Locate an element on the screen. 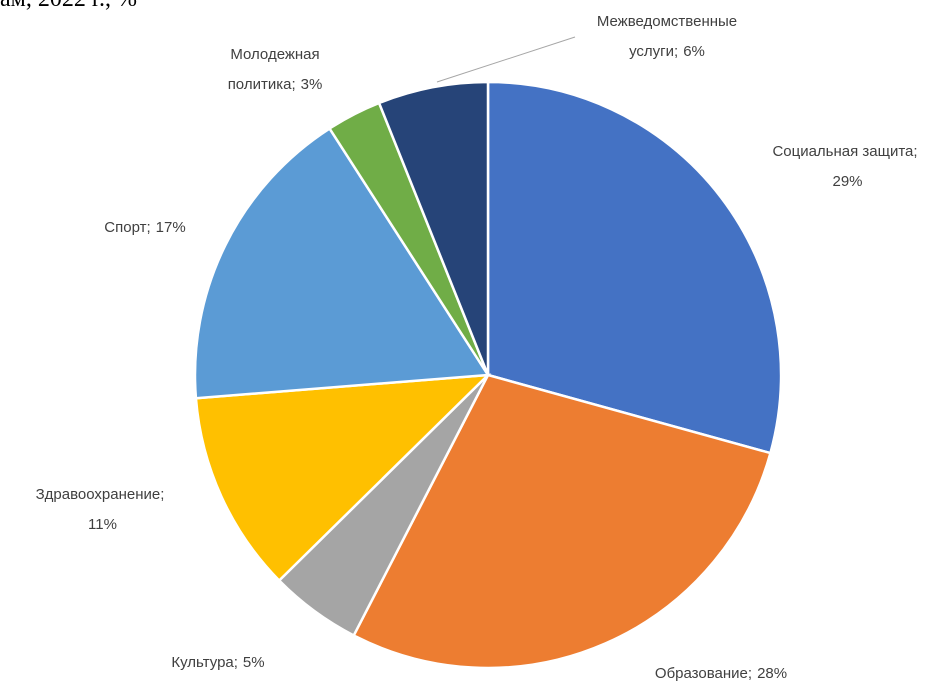 This screenshot has width=950, height=689. category-label: Культура; is located at coordinates (204, 662).